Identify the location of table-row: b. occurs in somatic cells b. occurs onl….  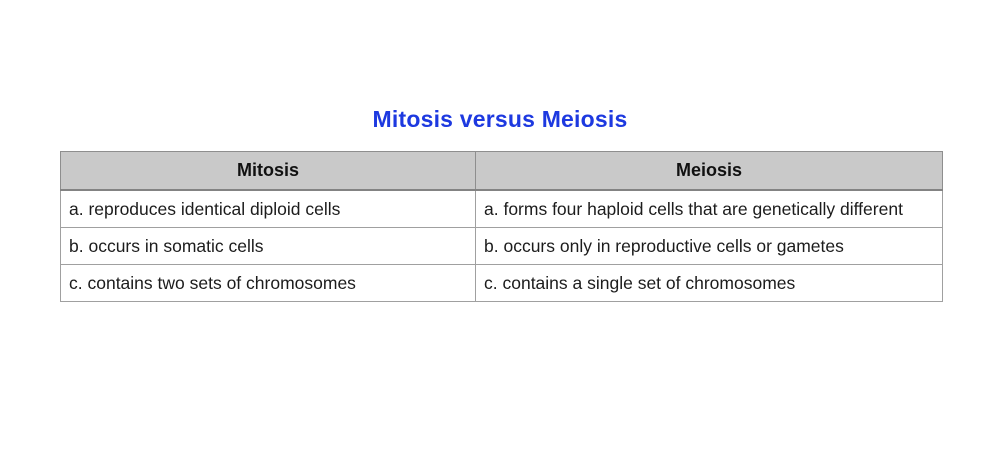
(501, 246).